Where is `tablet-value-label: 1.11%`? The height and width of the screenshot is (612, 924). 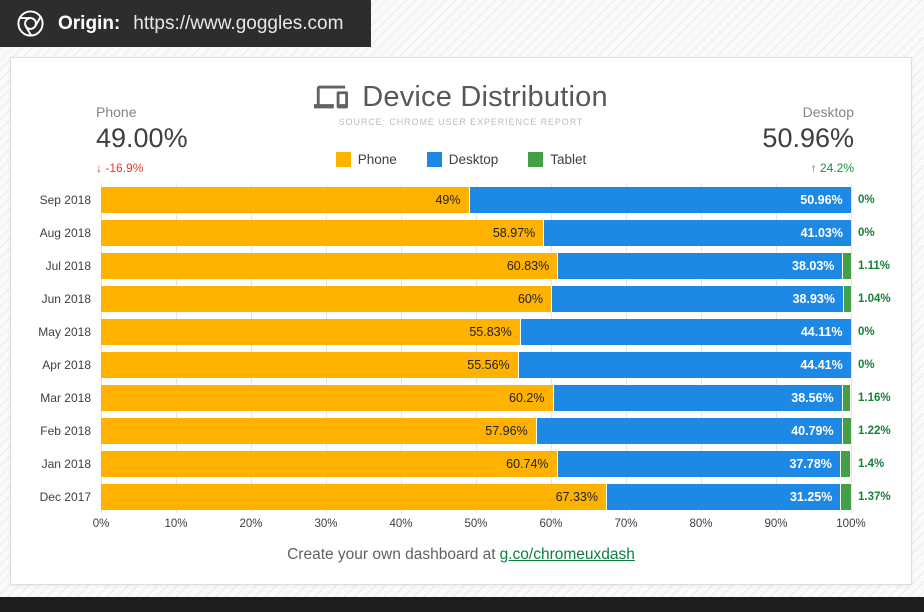 tablet-value-label: 1.11% is located at coordinates (874, 265).